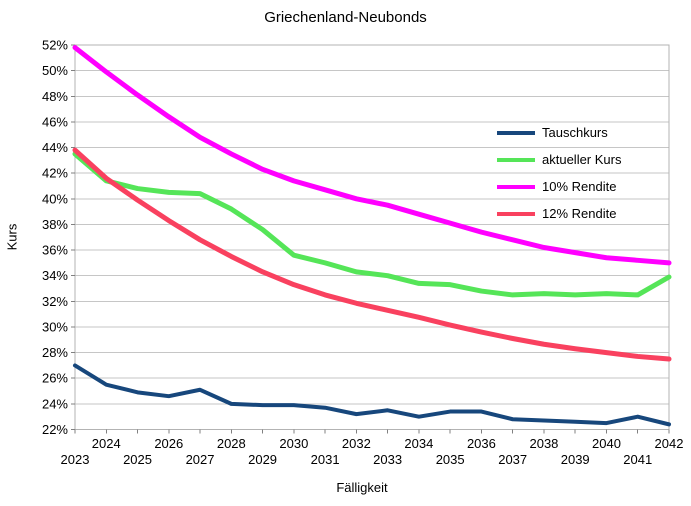 The height and width of the screenshot is (506, 691). I want to click on legend-swatch-10-rendite, so click(516, 186).